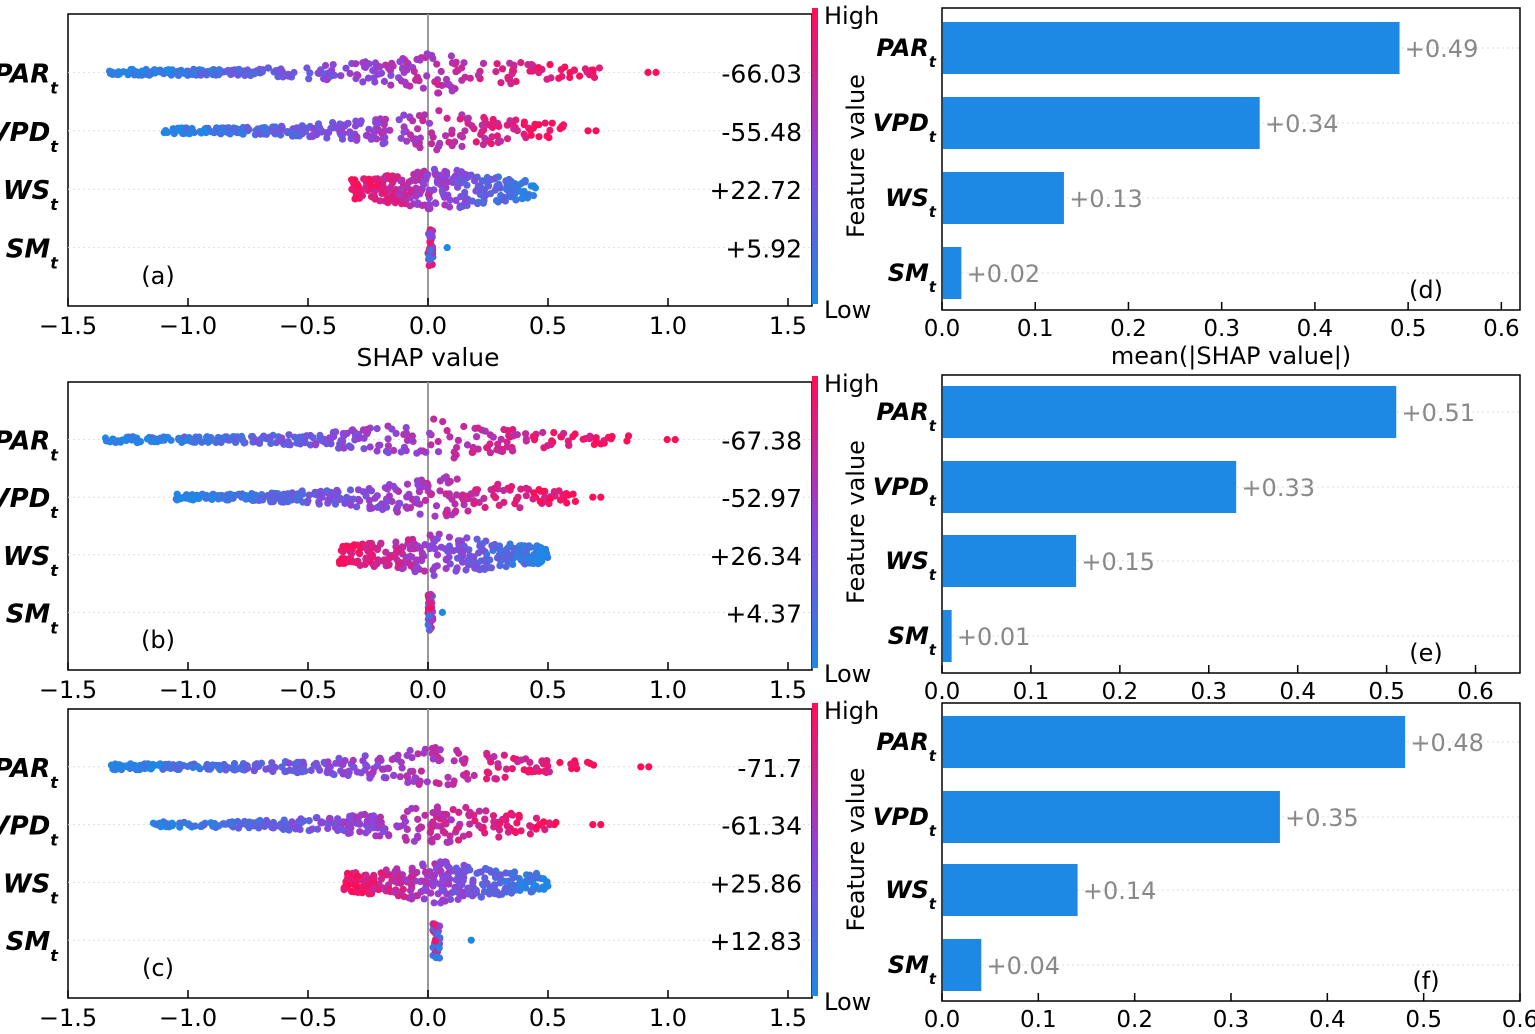 The height and width of the screenshot is (1034, 1535). Describe the element at coordinates (1322, 818) in the screenshot. I see `bar-value-label: +0.35` at that location.